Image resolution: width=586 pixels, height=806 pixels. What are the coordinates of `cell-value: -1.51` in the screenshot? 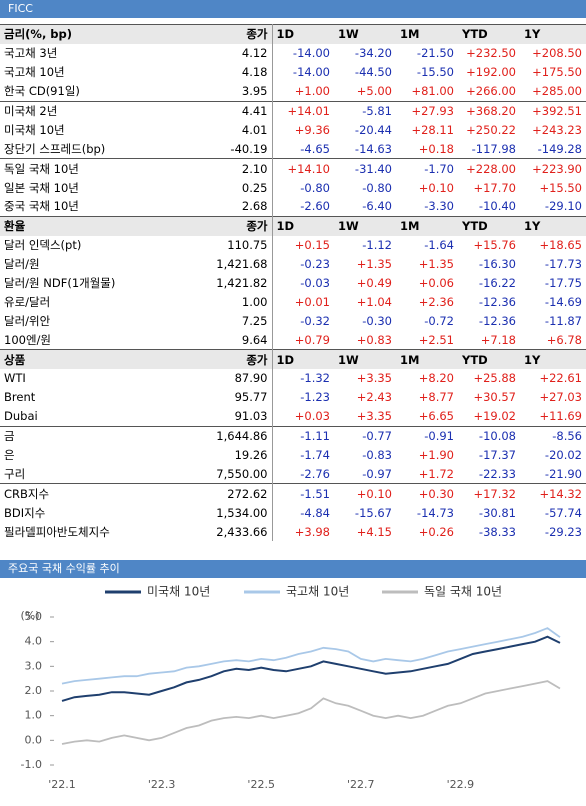 It's located at (303, 493).